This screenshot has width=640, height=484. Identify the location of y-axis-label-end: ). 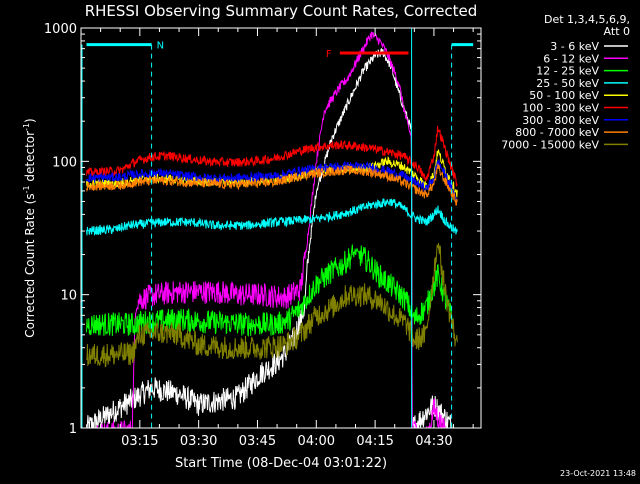
(30, 120).